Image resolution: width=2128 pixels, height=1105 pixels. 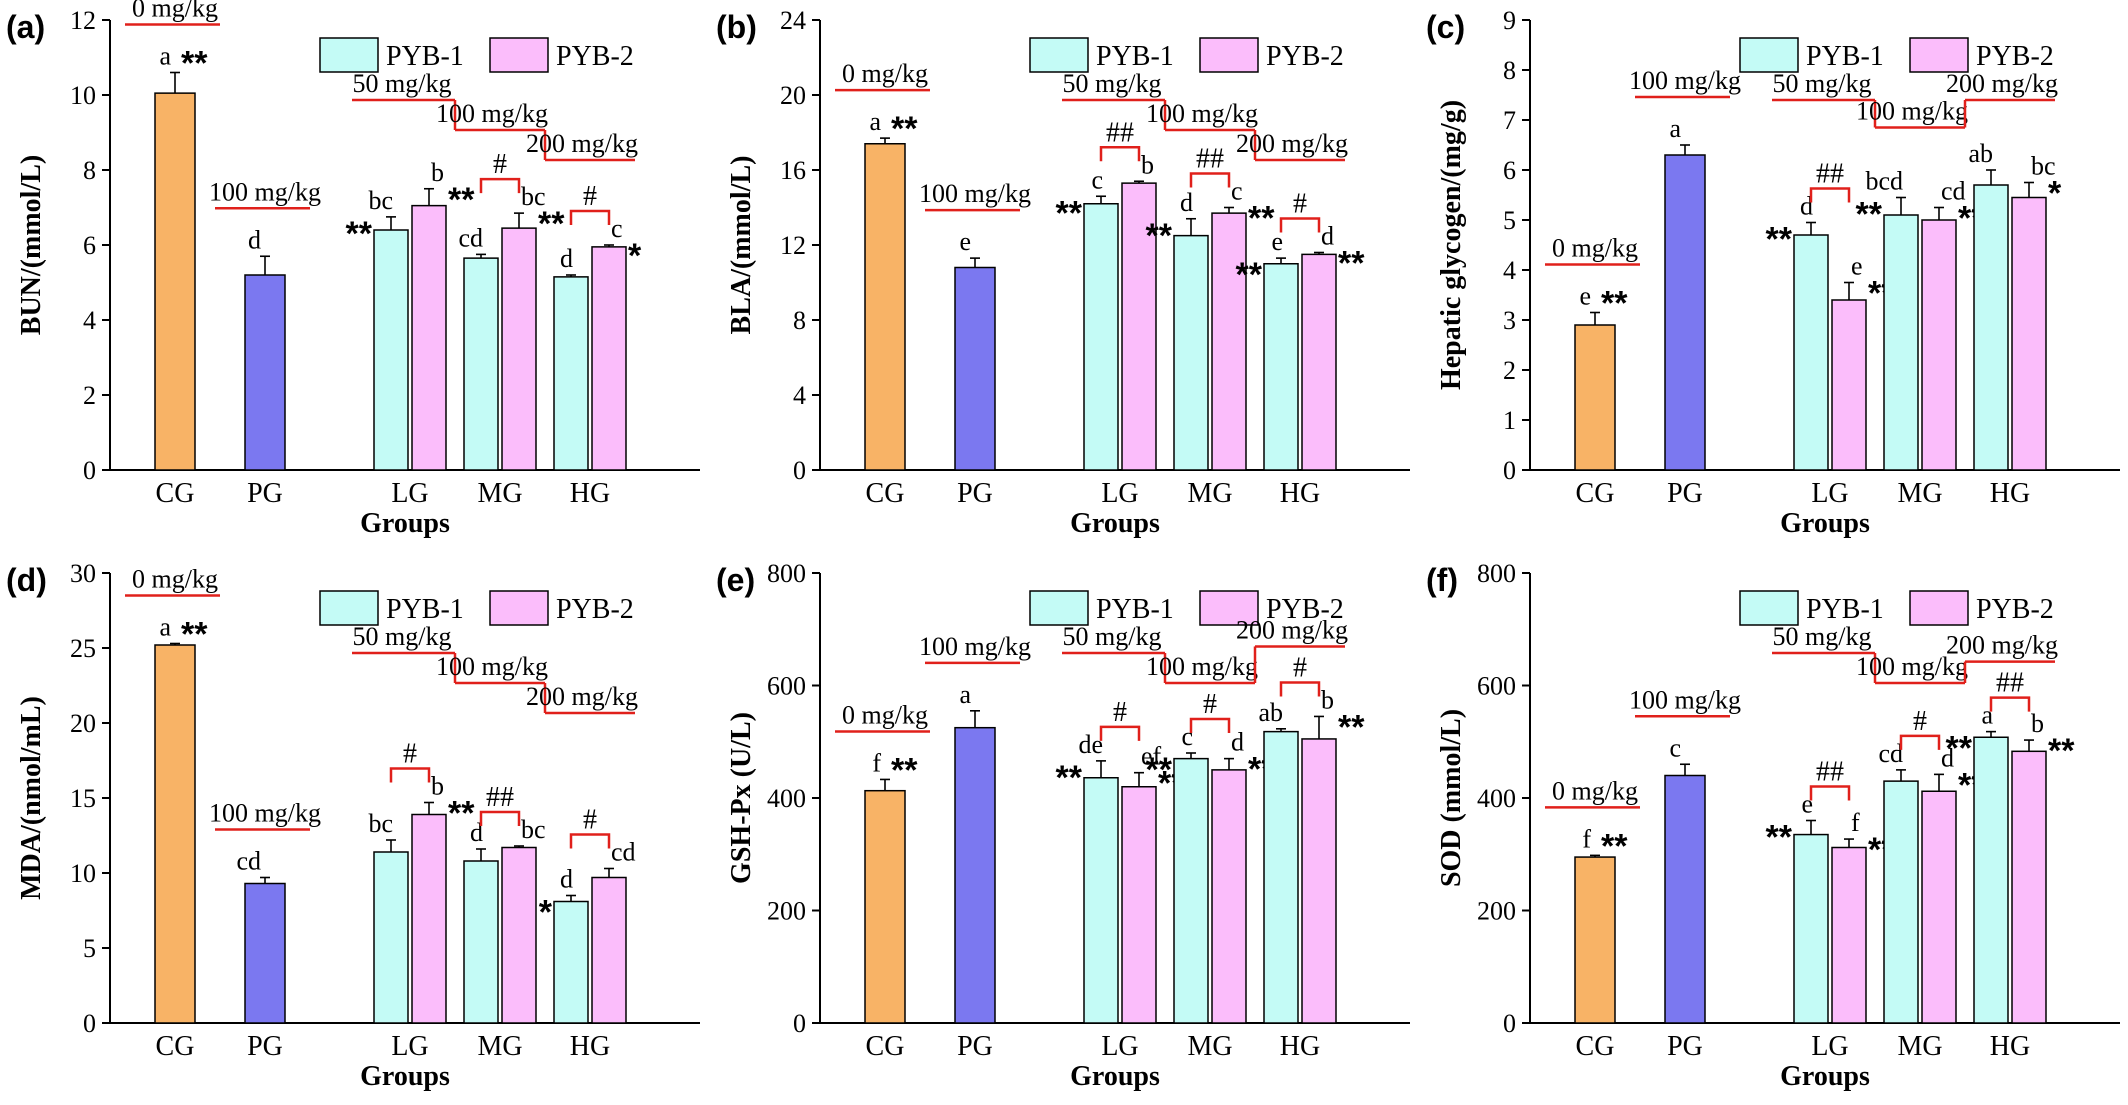 What do you see at coordinates (83, 798) in the screenshot?
I see `y-tick-label: 15` at bounding box center [83, 798].